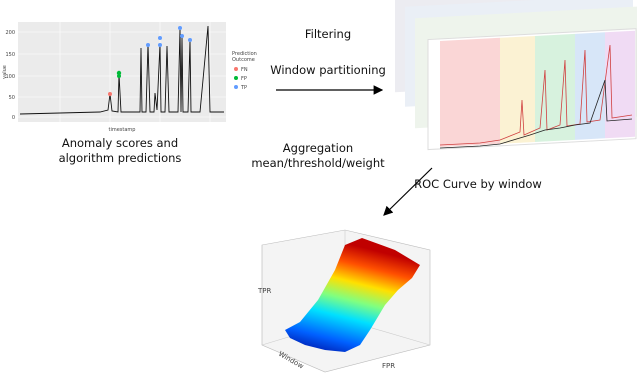  I want to click on legend-title: Outcome, so click(243, 60).